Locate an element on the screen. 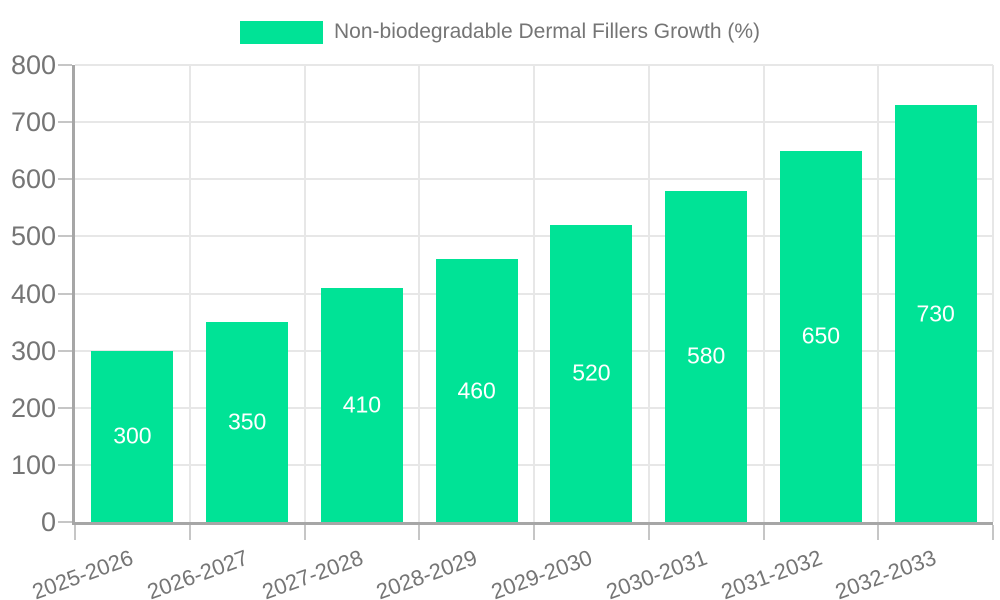 This screenshot has width=1000, height=600. bar-value-label: 580 is located at coordinates (706, 355).